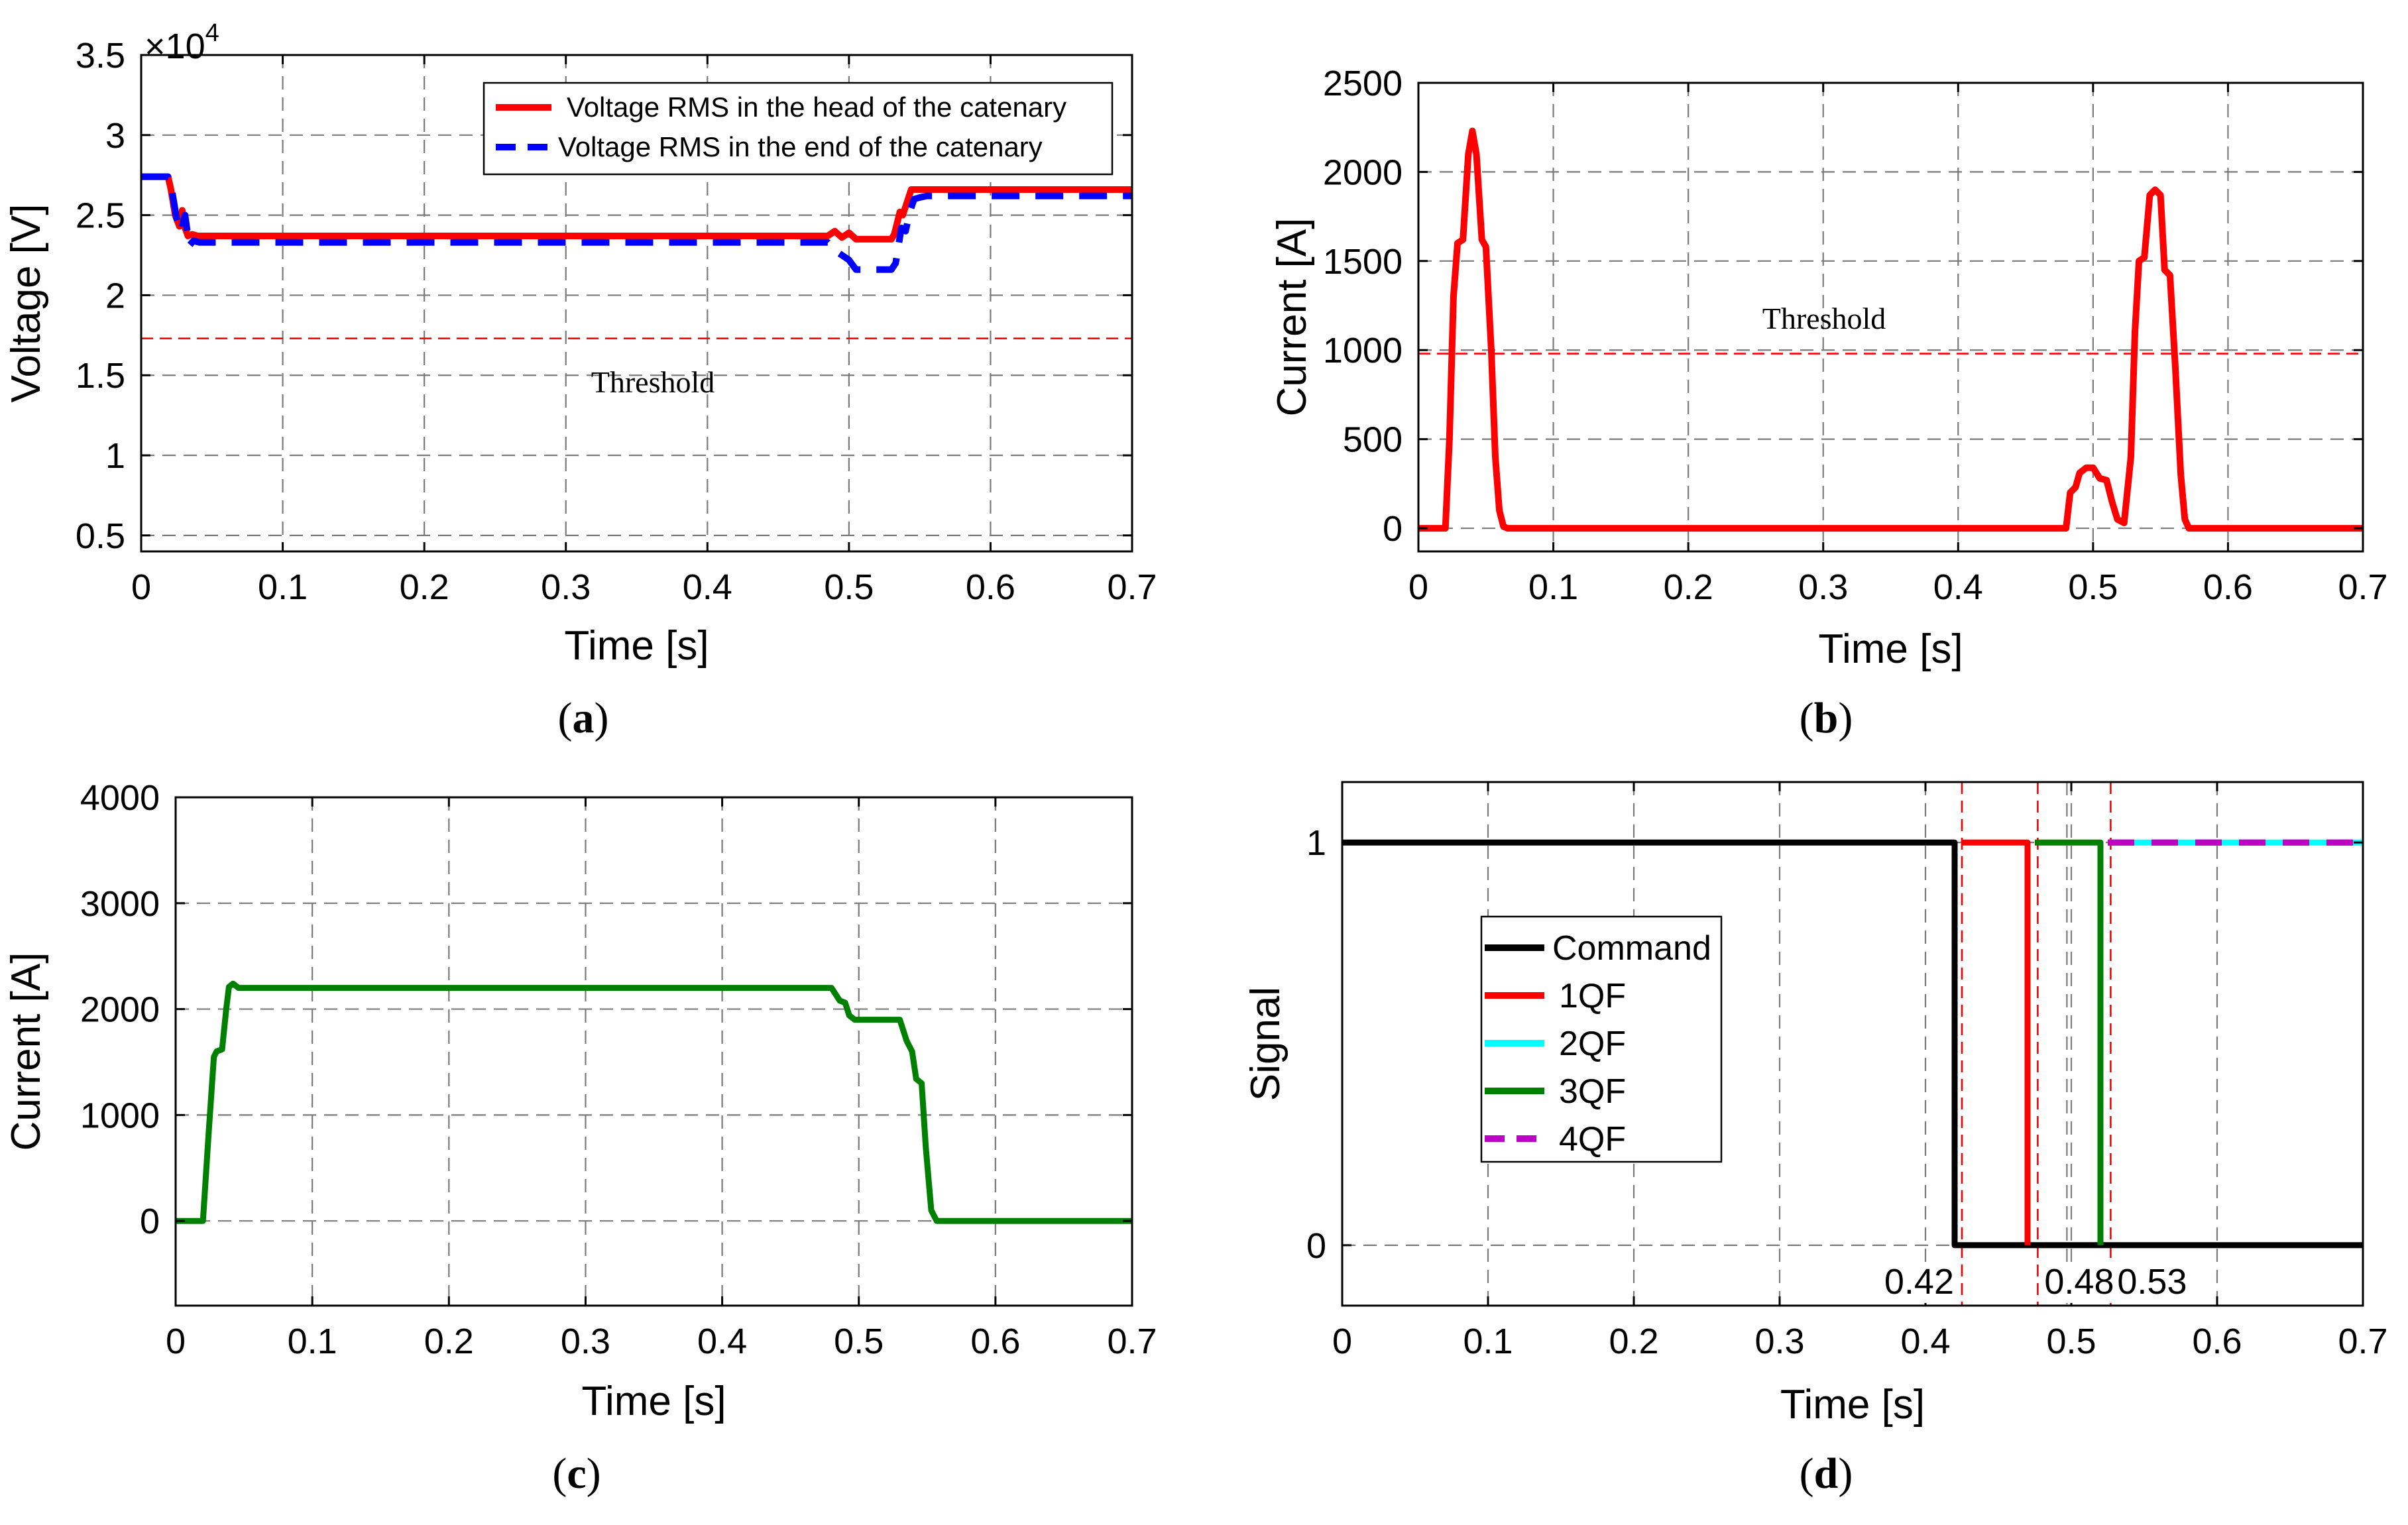  I want to click on panel-caption: (c), so click(576, 1474).